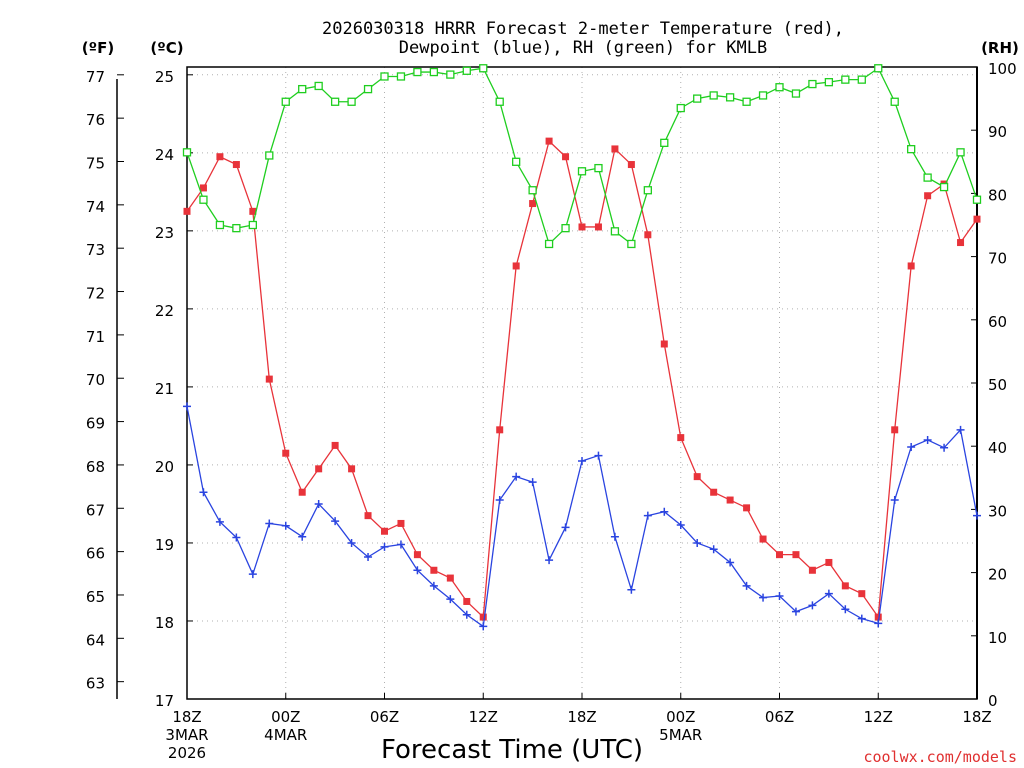 The height and width of the screenshot is (768, 1024). I want to click on chart-title-line2: Dewpoint (blue), RH (green) for KMLB, so click(583, 48).